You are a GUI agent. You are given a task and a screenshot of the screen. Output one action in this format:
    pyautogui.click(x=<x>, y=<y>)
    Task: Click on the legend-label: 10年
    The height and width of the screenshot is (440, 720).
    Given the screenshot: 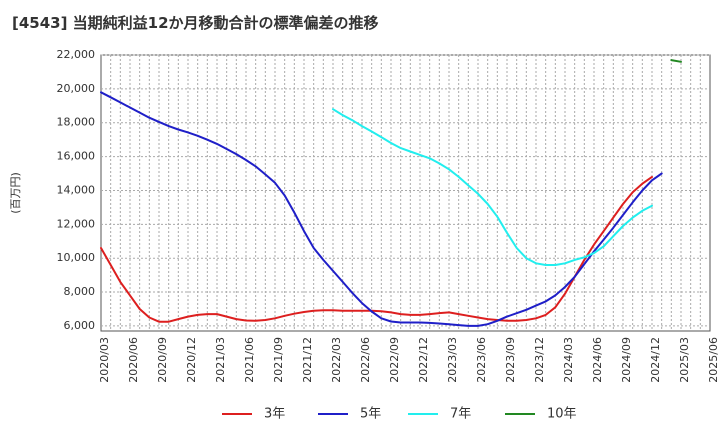 What is the action you would take?
    pyautogui.click(x=562, y=414)
    